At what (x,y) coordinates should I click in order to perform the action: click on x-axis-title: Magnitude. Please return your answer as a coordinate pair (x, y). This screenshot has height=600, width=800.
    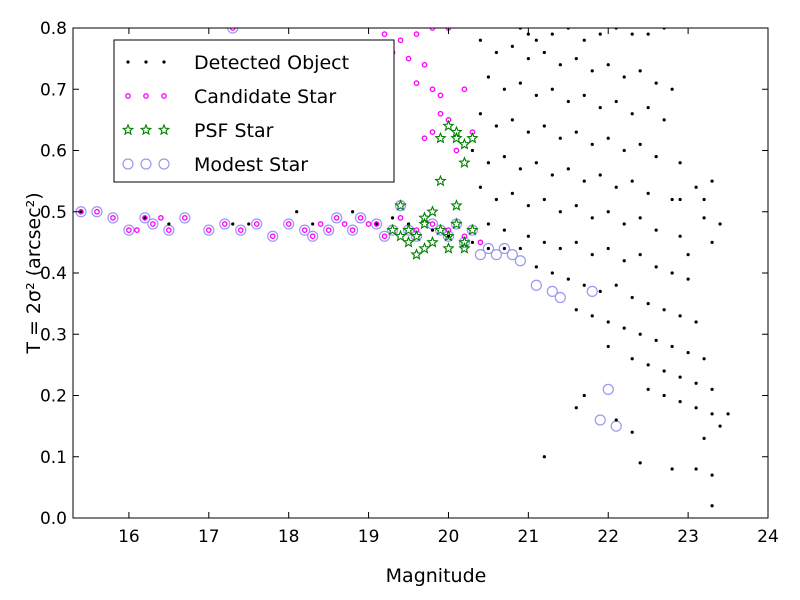
    Looking at the image, I should click on (436, 576).